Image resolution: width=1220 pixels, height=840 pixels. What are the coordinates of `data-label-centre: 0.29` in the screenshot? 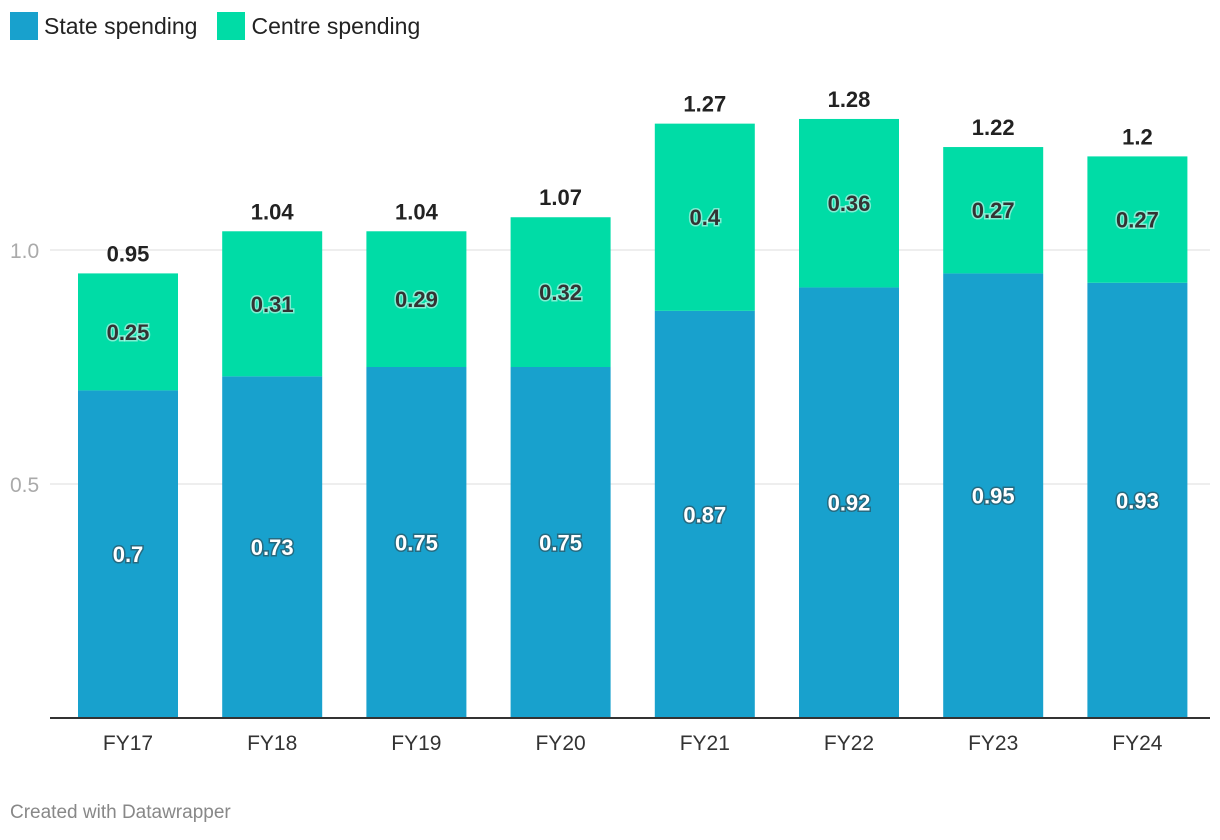 It's located at (416, 299).